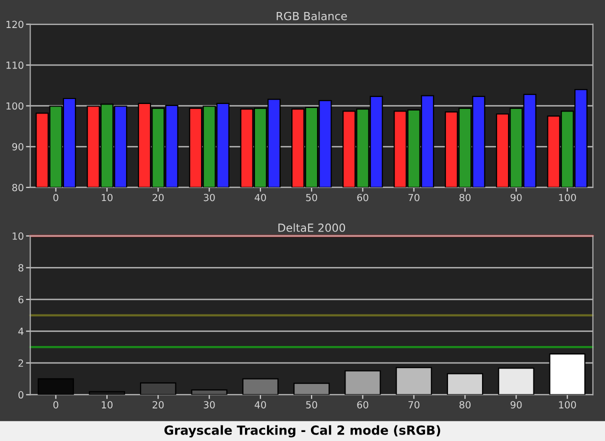 This screenshot has height=441, width=605. I want to click on y-tick-label: 120, so click(15, 24).